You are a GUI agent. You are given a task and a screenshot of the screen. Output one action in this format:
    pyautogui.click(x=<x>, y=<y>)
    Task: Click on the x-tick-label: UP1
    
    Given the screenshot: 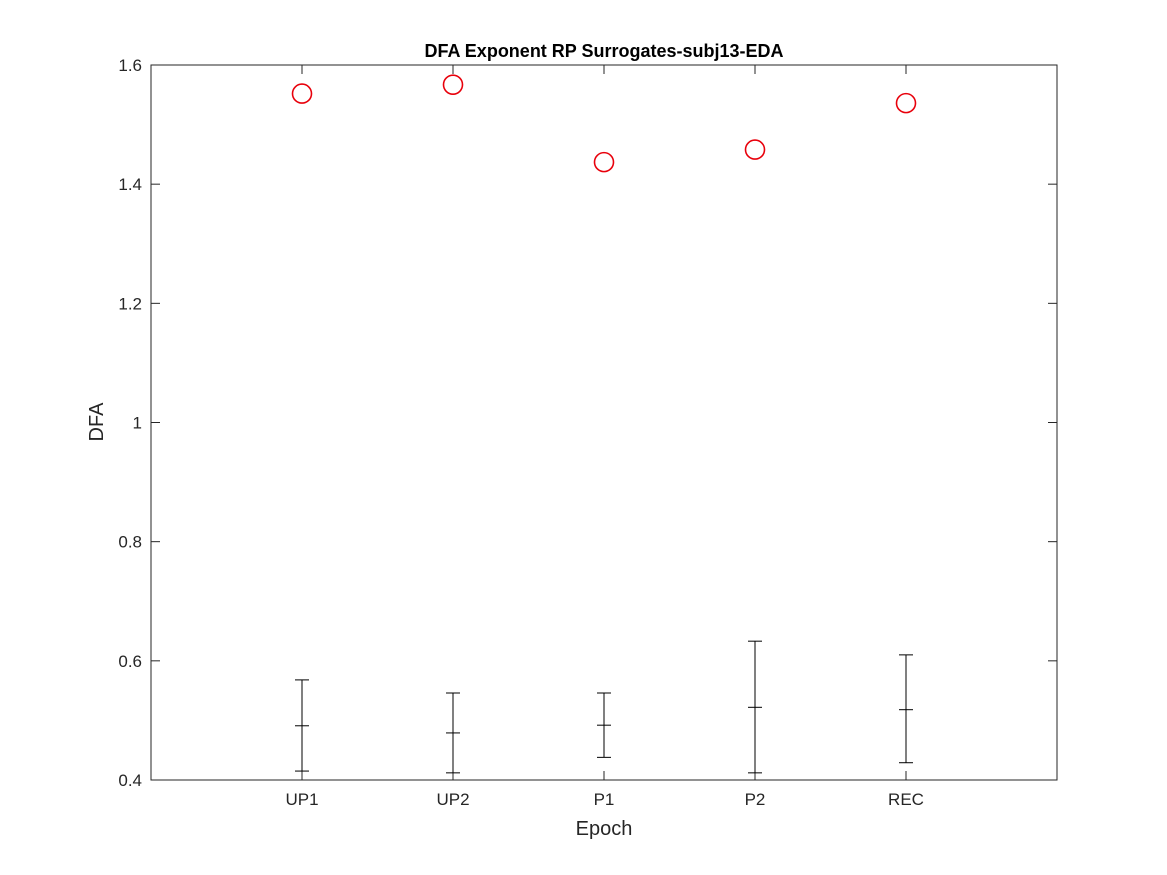 What is the action you would take?
    pyautogui.click(x=301, y=799)
    